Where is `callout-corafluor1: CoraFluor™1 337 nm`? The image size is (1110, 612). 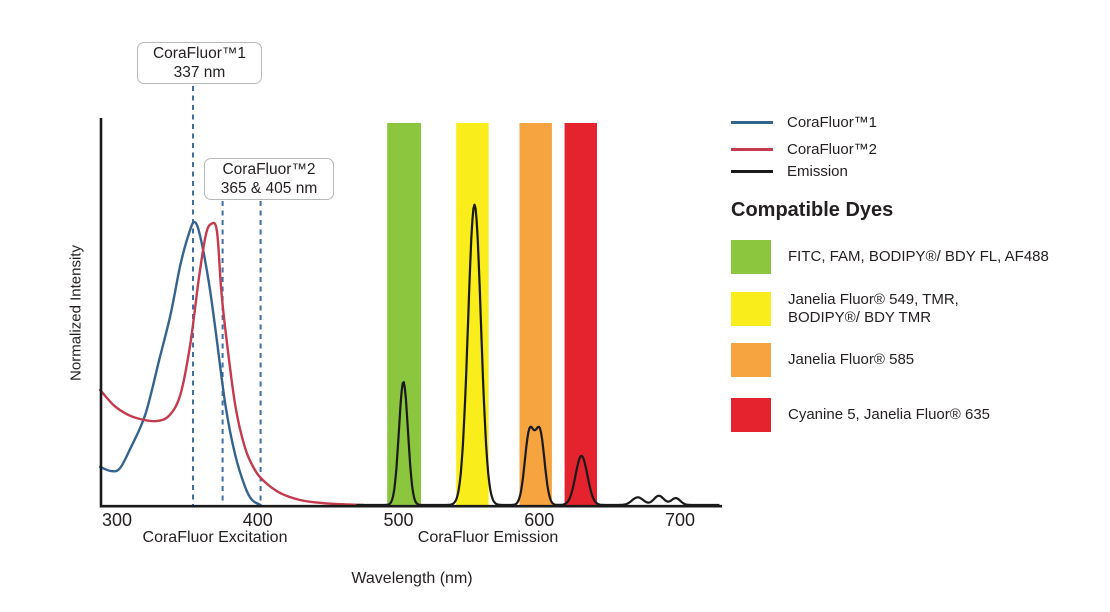 callout-corafluor1: CoraFluor™1 337 nm is located at coordinates (199, 63).